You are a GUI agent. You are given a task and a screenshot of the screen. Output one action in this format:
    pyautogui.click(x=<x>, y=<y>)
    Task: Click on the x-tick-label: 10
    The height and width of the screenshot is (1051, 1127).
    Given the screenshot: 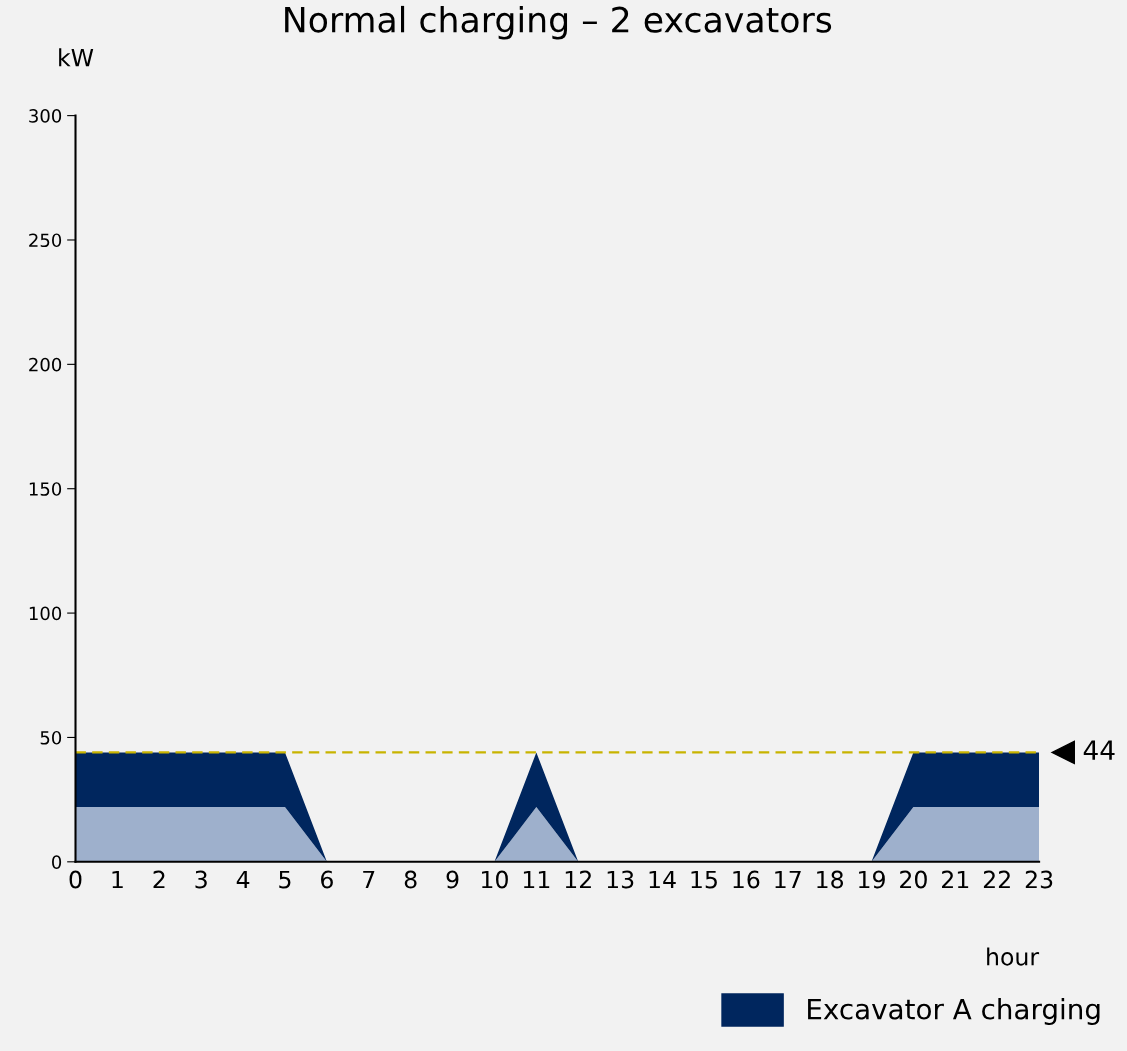 What is the action you would take?
    pyautogui.click(x=495, y=879)
    